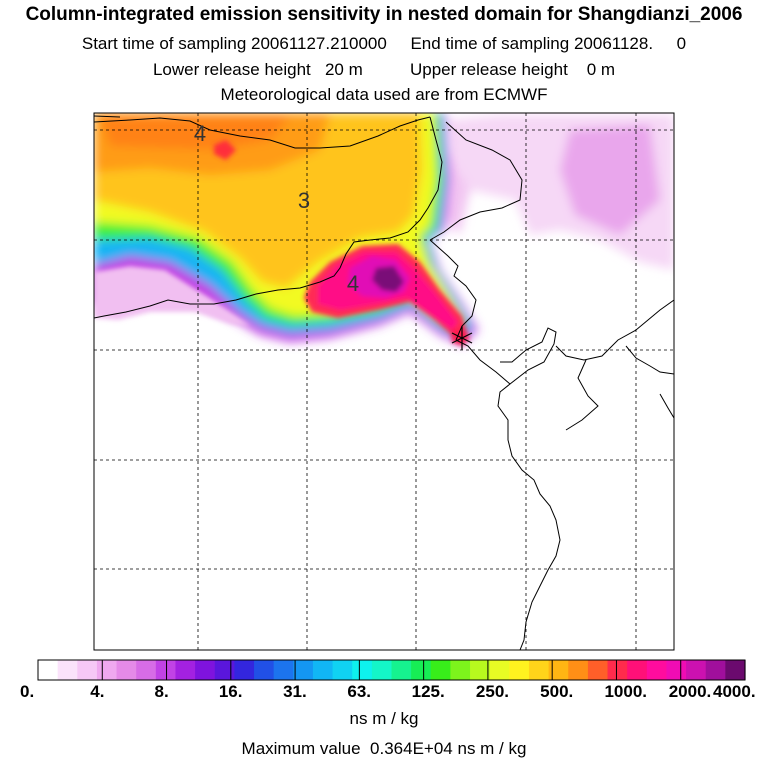 The width and height of the screenshot is (768, 768). What do you see at coordinates (557, 192) in the screenshot?
I see `ne-light-field` at bounding box center [557, 192].